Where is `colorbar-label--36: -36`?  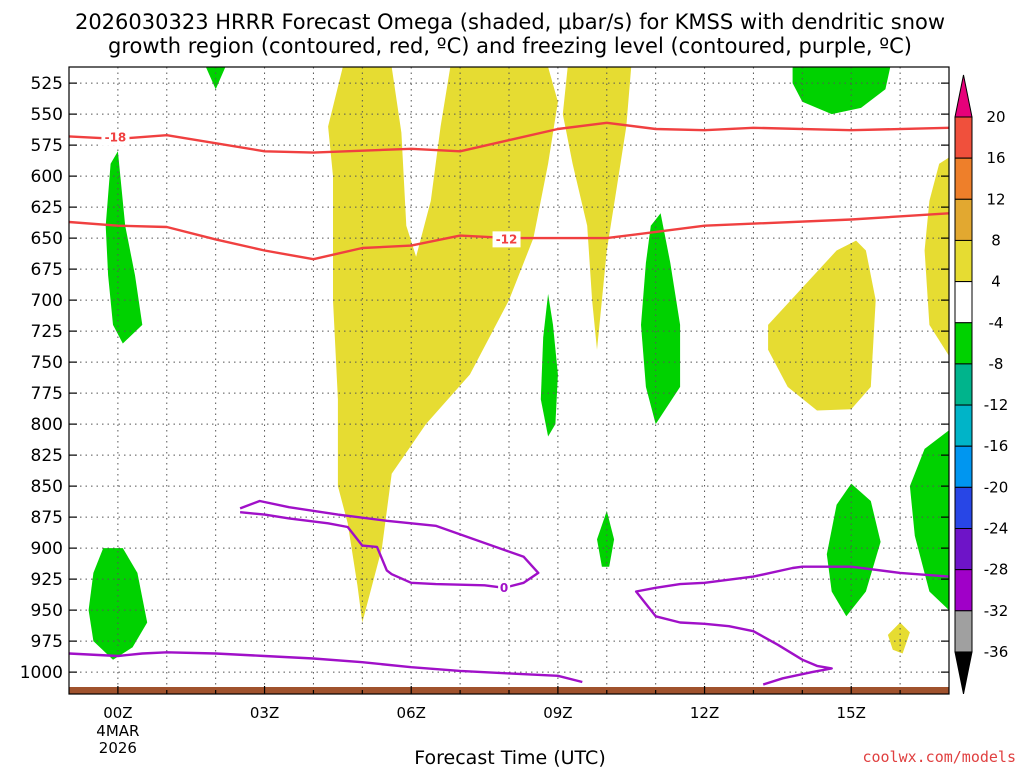
colorbar-label--36: -36 is located at coordinates (996, 652).